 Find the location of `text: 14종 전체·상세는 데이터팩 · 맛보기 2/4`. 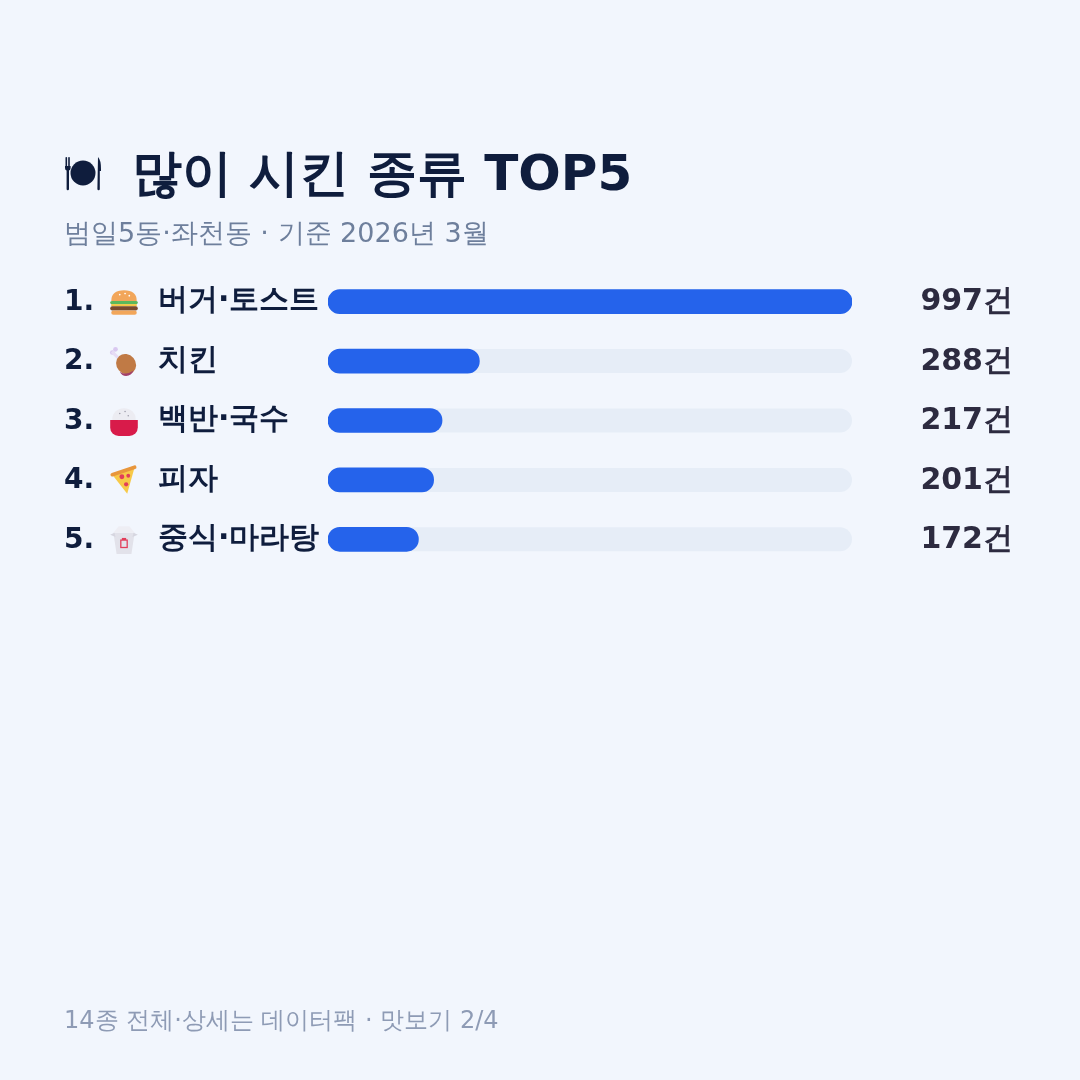

text: 14종 전체·상세는 데이터팩 · 맛보기 2/4 is located at coordinates (281, 1020).